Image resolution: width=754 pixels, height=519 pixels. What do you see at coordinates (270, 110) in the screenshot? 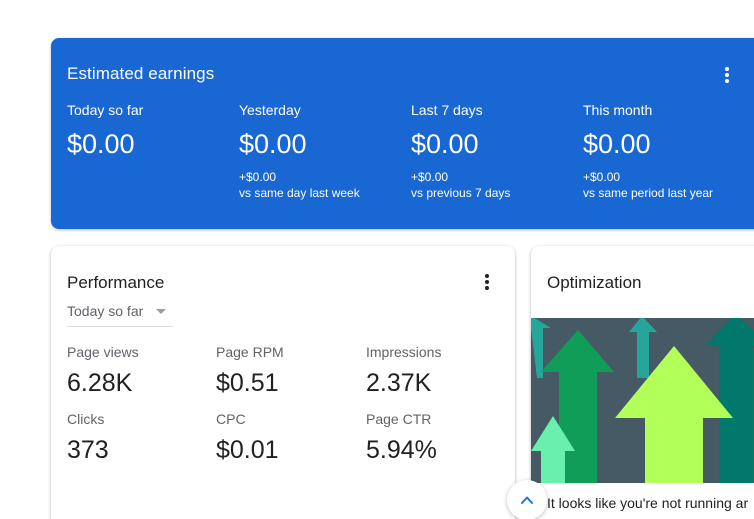
I see `earnings-label: Yesterday` at bounding box center [270, 110].